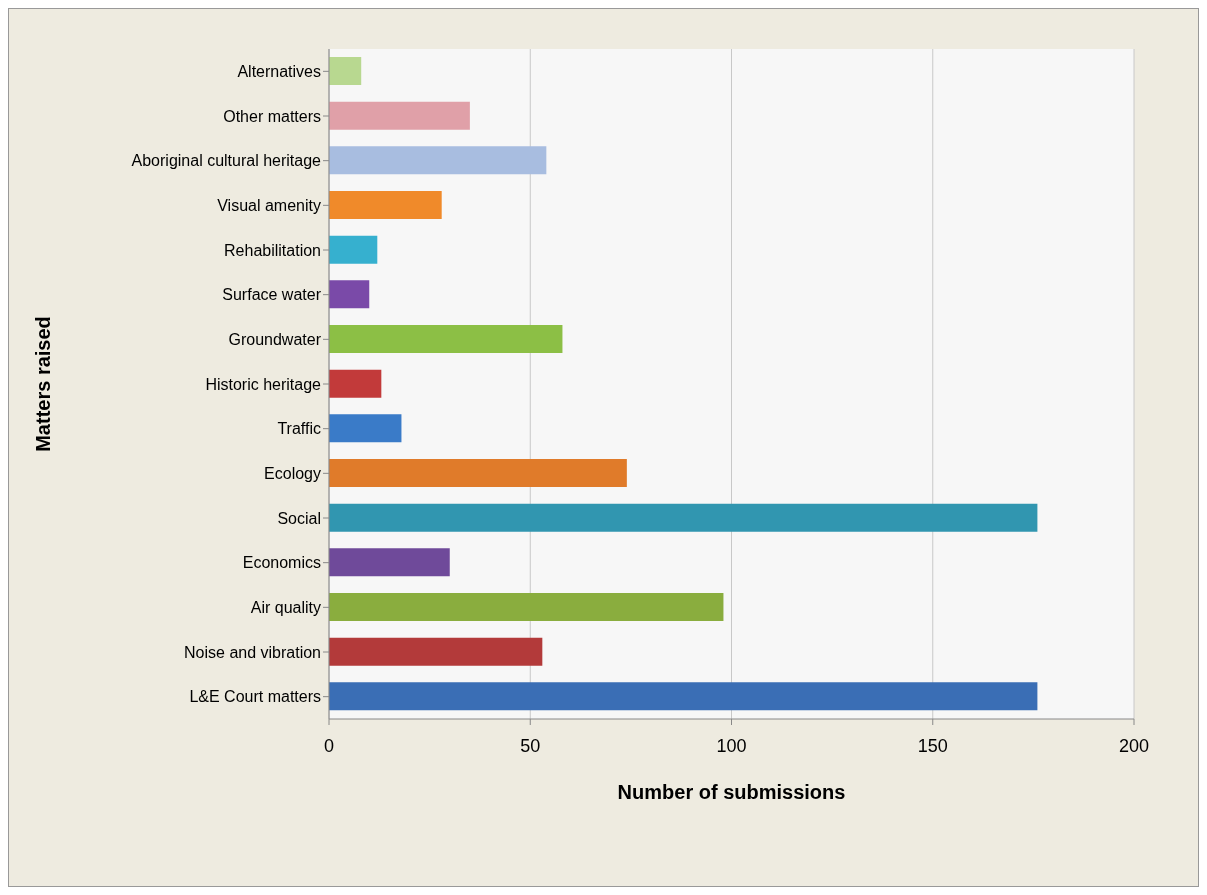 This screenshot has height=895, width=1207. Describe the element at coordinates (731, 745) in the screenshot. I see `x-tick-label: 100` at that location.